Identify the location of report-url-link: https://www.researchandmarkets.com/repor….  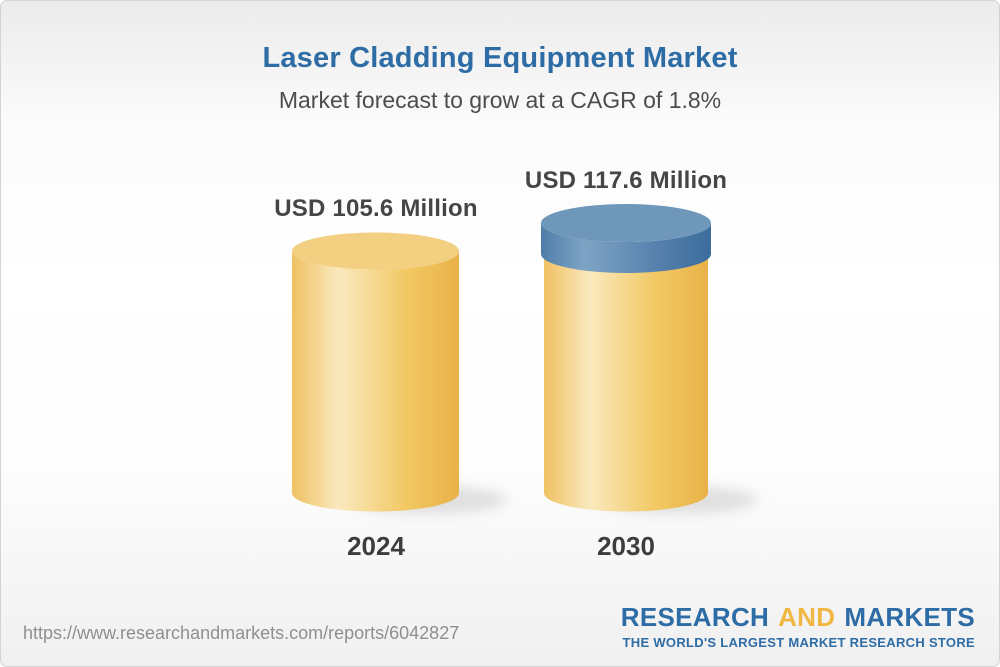
(241, 633).